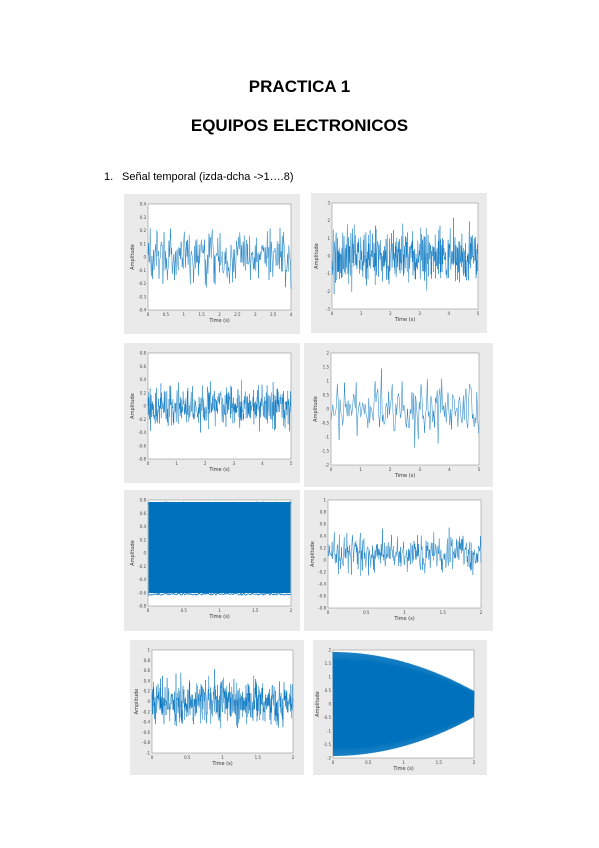 This screenshot has width=599, height=848. I want to click on signal-band, so click(219, 547).